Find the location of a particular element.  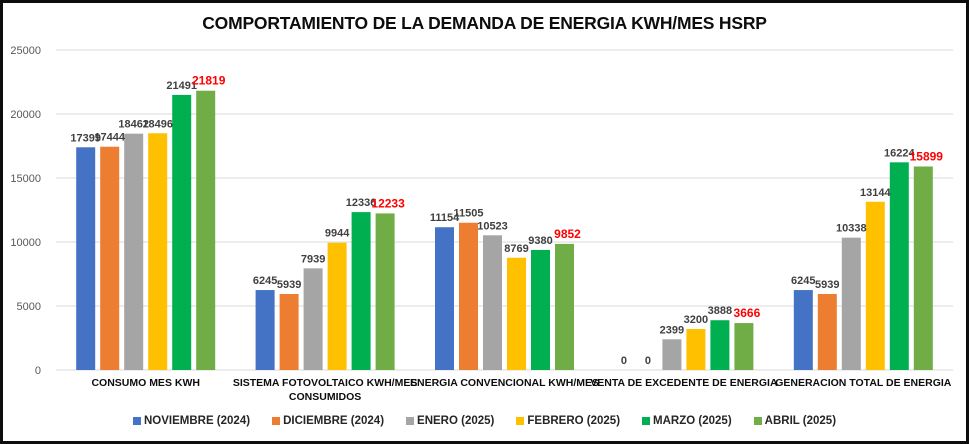

legend-label: MARZO (2025) is located at coordinates (692, 421).